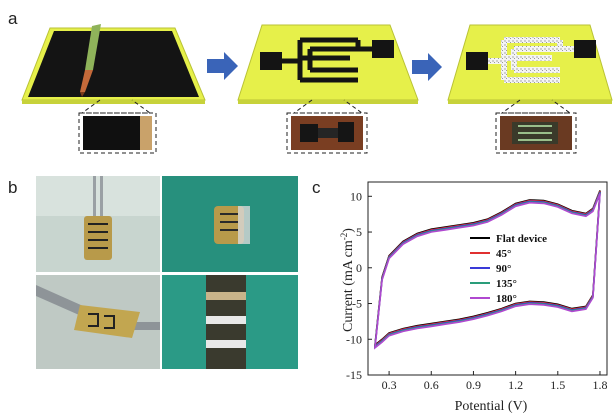 The height and width of the screenshot is (415, 616). I want to click on photo-tweezers-top-left, so click(98, 224).